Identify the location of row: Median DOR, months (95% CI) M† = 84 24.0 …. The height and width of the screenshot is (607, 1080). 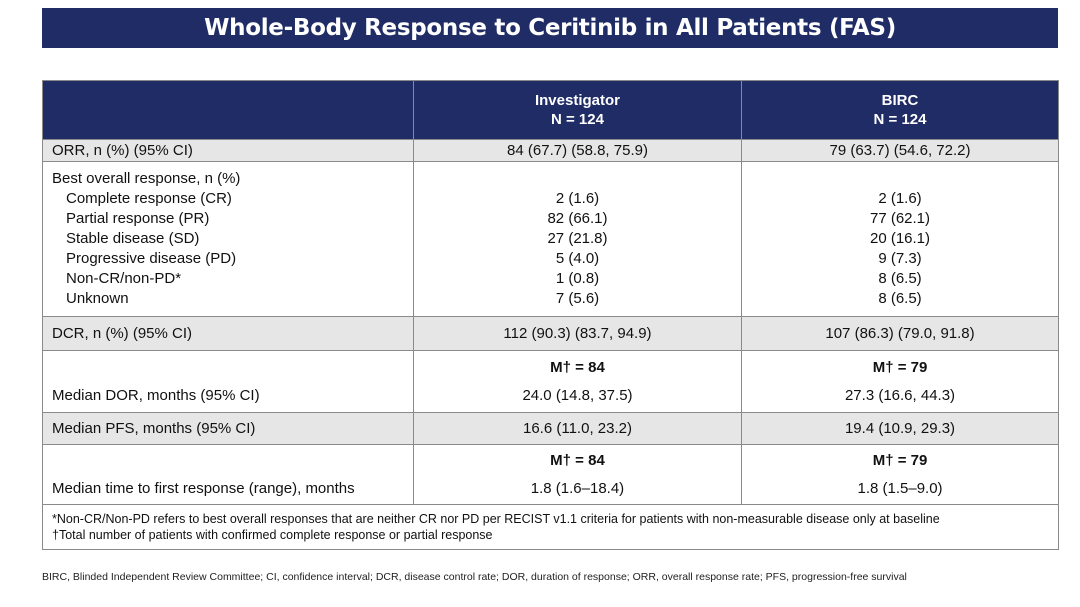
(550, 381).